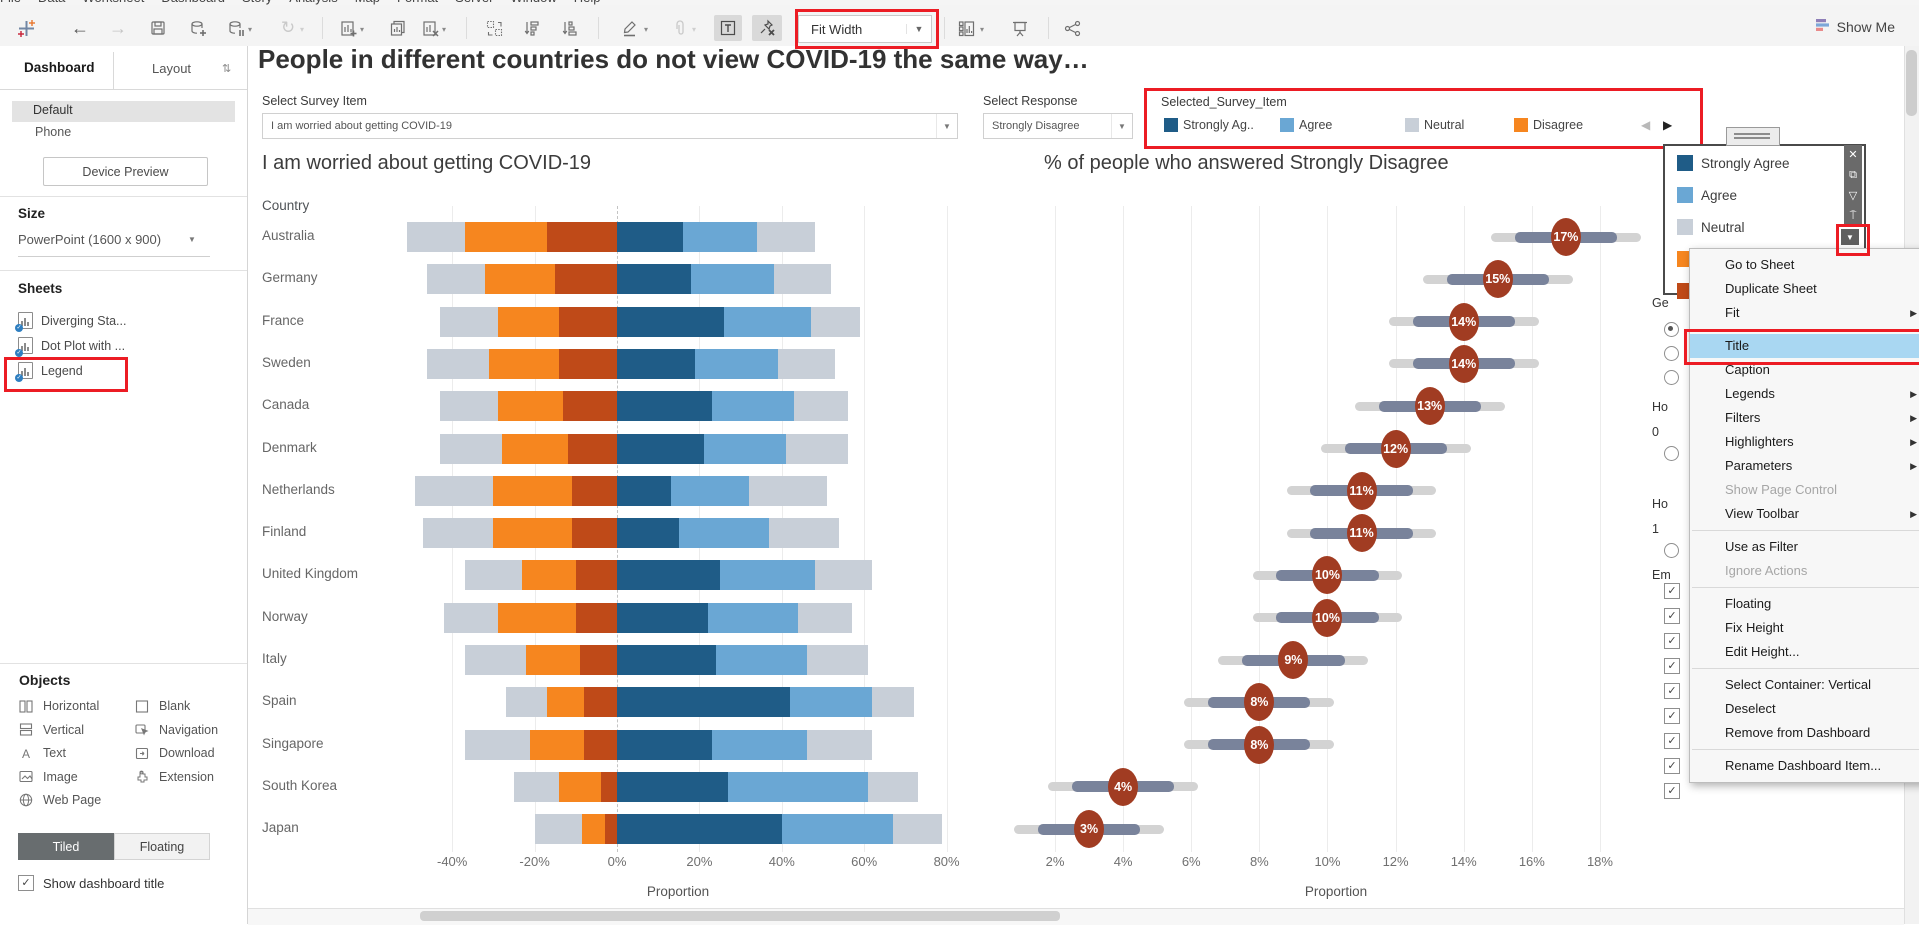 This screenshot has height=925, width=1919. Describe the element at coordinates (1123, 786) in the screenshot. I see `dot-mark-south-korea: 4%` at that location.